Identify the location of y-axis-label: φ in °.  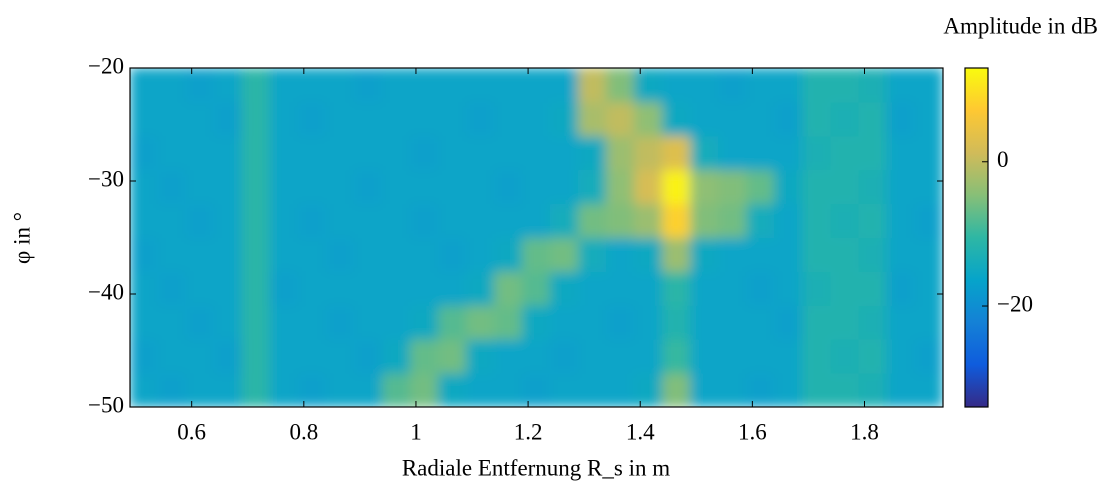
(21, 238).